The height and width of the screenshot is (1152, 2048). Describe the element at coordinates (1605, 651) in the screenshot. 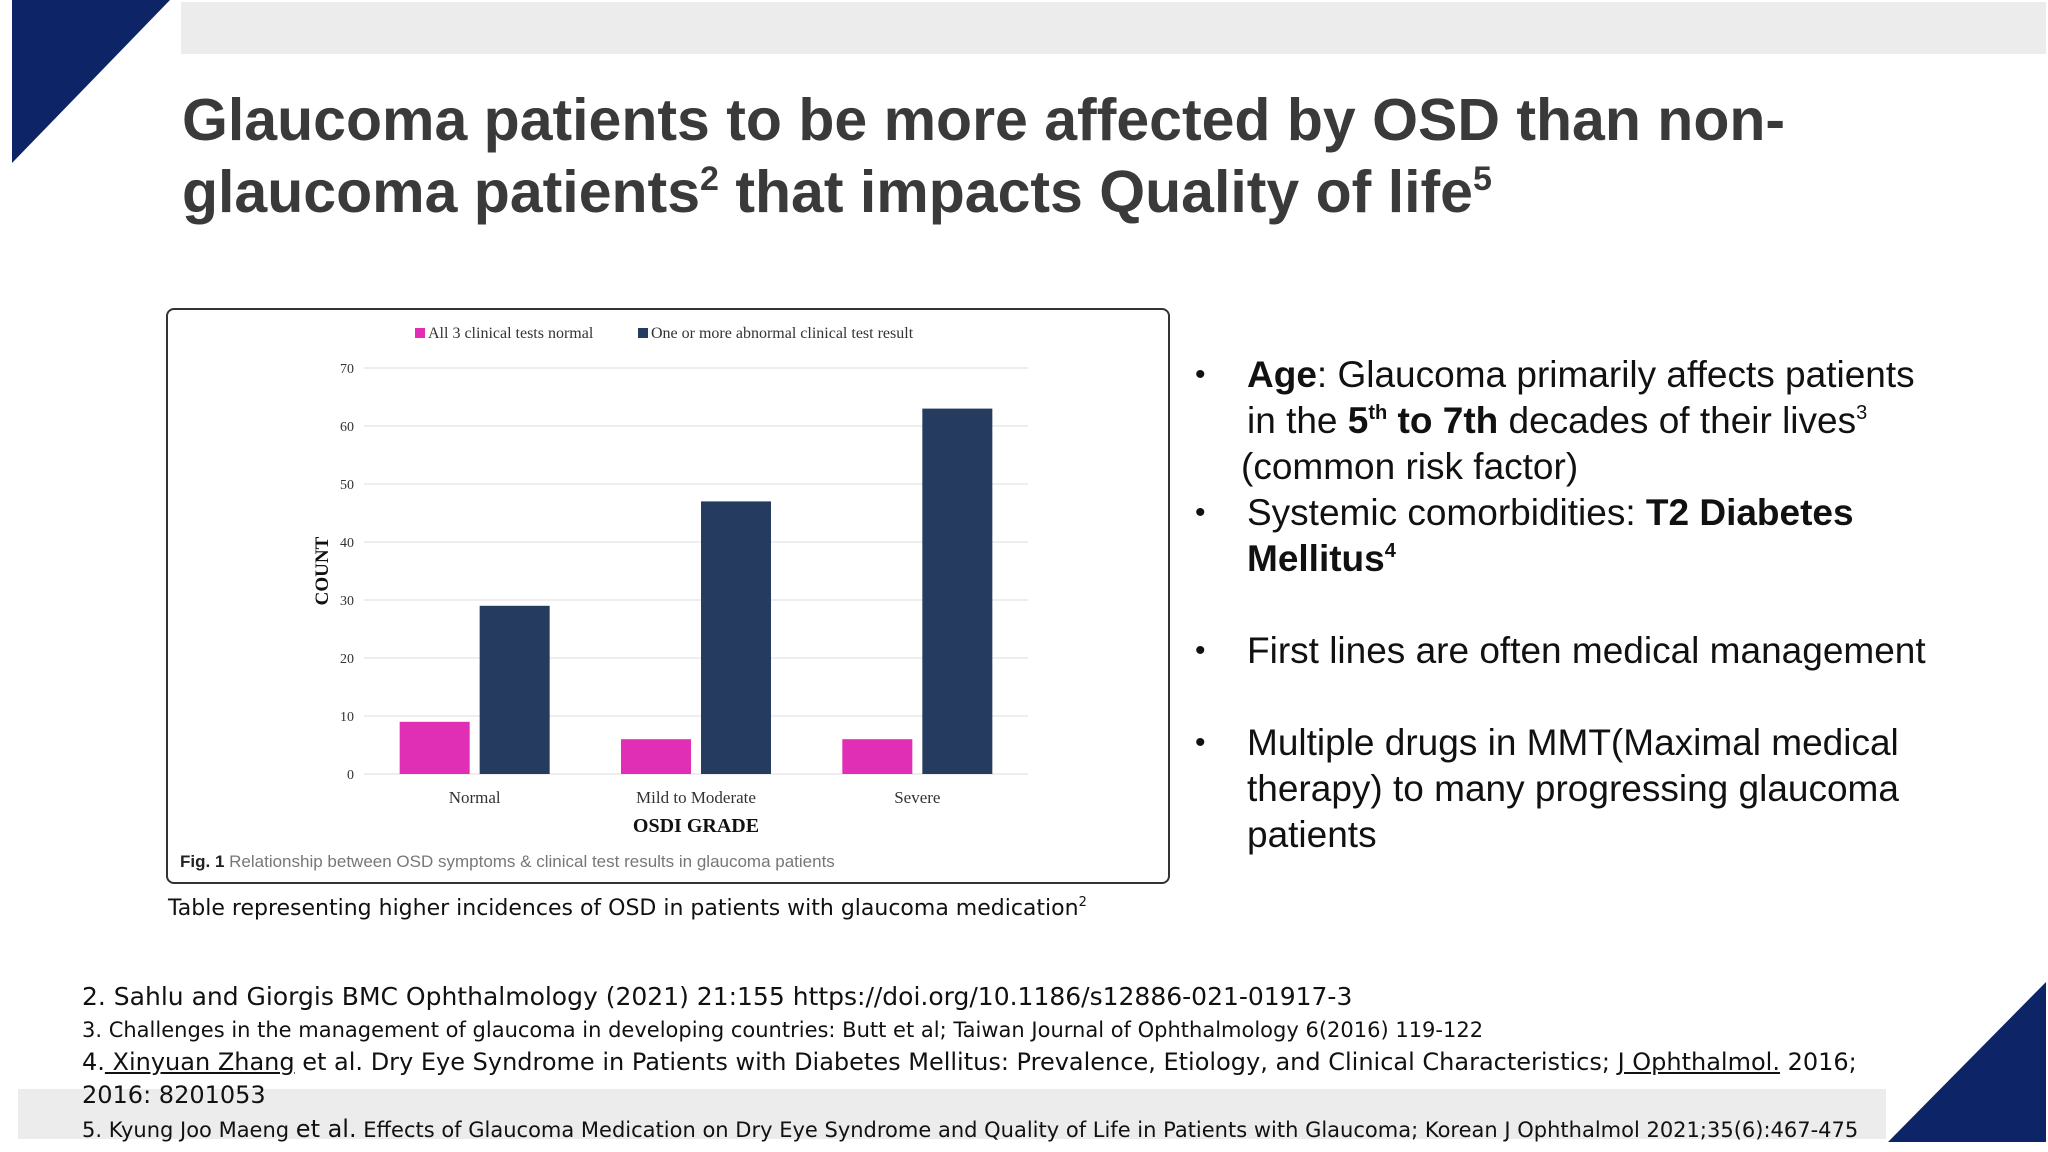

I see `bullet-first-lines: First lines are often medical management` at that location.